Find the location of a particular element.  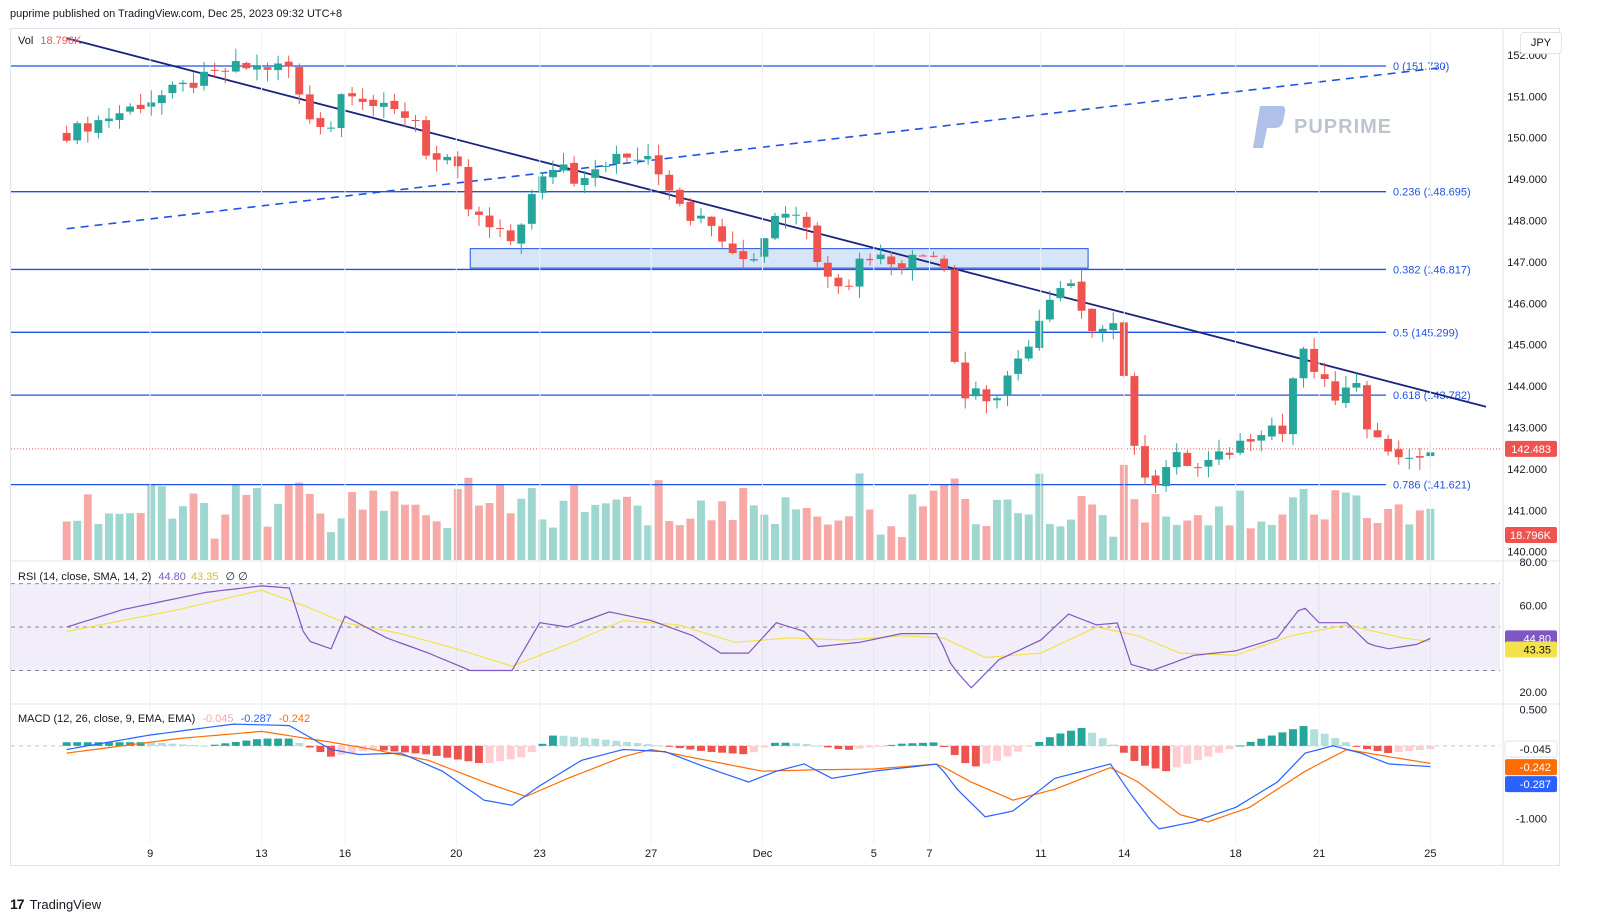

fib-label-0.5: 0.5 (145.299) is located at coordinates (1425, 333).